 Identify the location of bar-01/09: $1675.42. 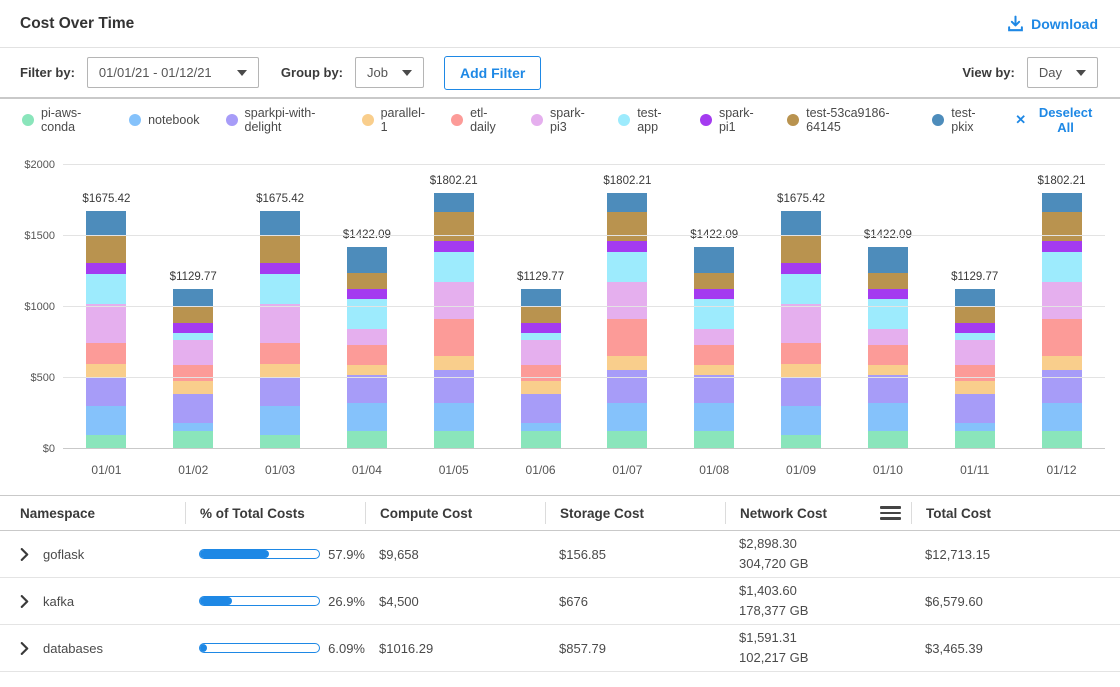
(801, 321).